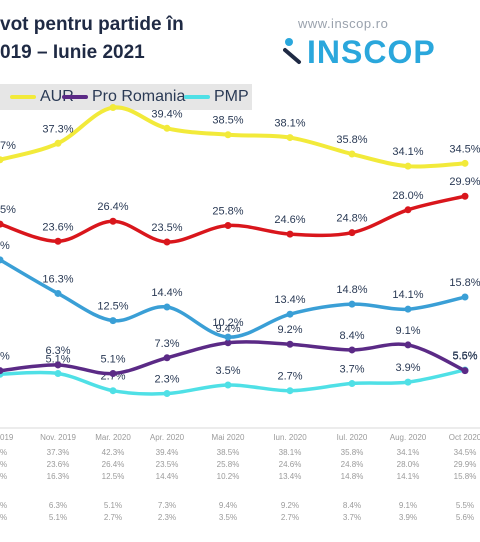 This screenshot has height=542, width=480. Describe the element at coordinates (343, 23) in the screenshot. I see `website-url: www.inscop.ro` at that location.